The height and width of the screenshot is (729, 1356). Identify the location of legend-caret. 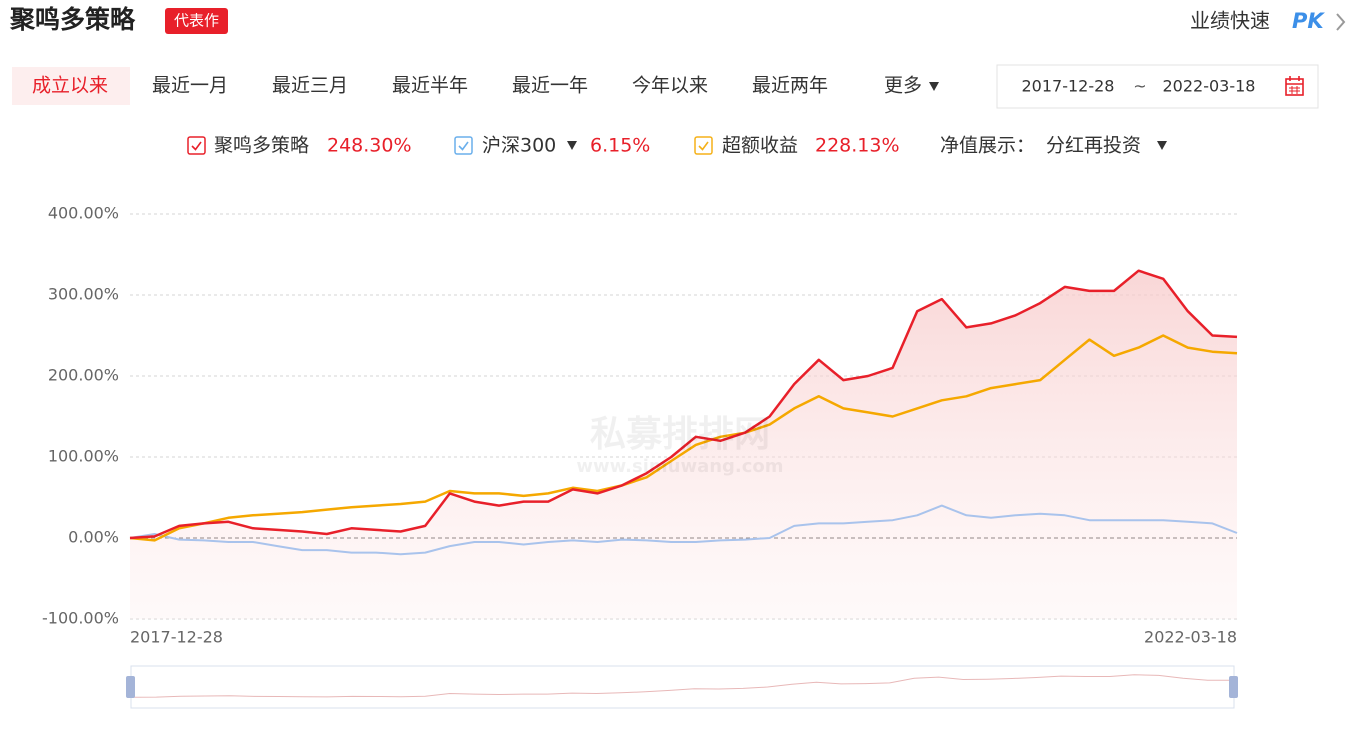
(572, 145).